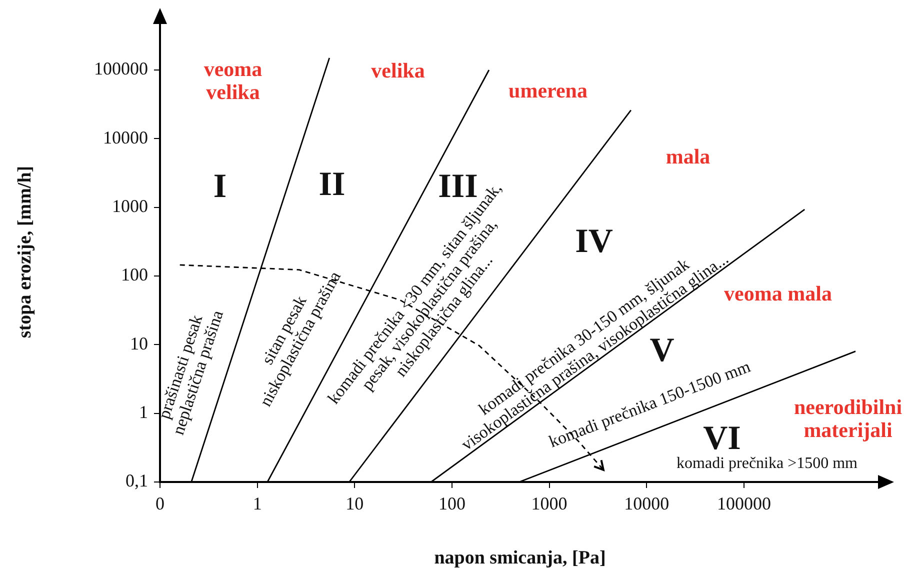 This screenshot has width=910, height=578. Describe the element at coordinates (25, 252) in the screenshot. I see `y-axis-title: stopa erozije, [mm/h]` at that location.